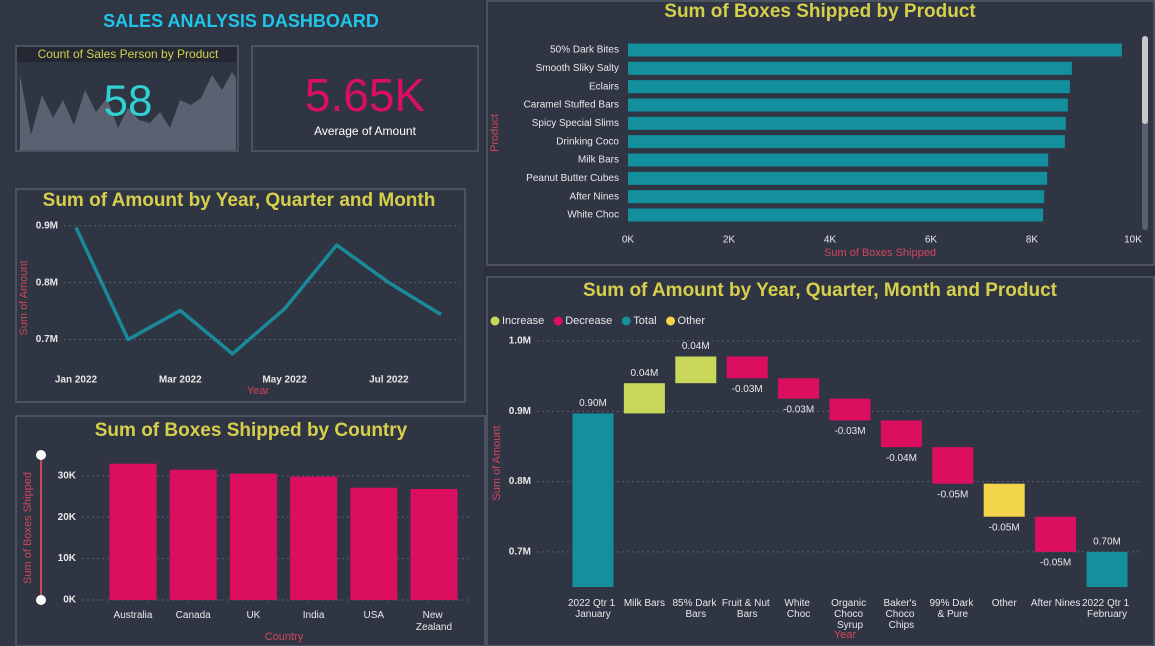  Describe the element at coordinates (434, 627) in the screenshot. I see `label-line: Zealand` at that location.